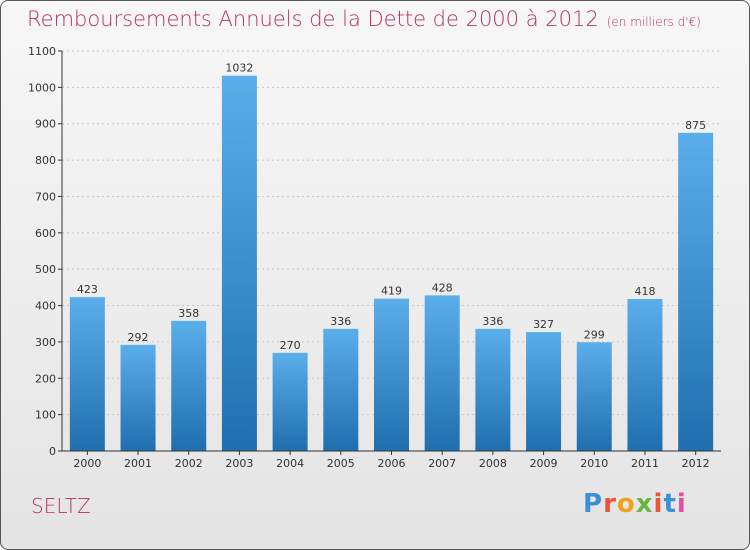 Image resolution: width=750 pixels, height=550 pixels. Describe the element at coordinates (543, 324) in the screenshot. I see `bar-value-label: 327` at that location.